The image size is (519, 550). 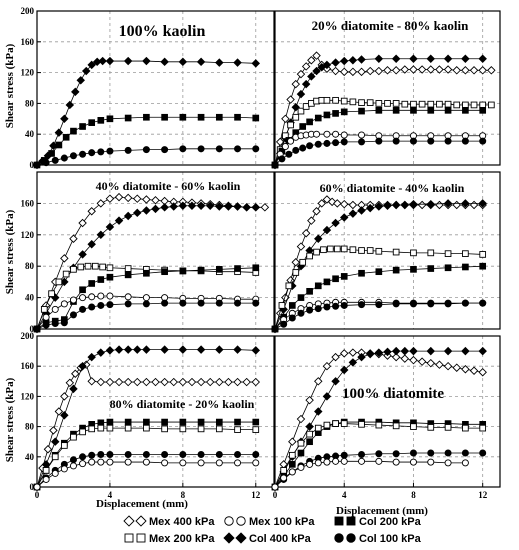 I want to click on y-tick-label: 40, so click(x=30, y=298).